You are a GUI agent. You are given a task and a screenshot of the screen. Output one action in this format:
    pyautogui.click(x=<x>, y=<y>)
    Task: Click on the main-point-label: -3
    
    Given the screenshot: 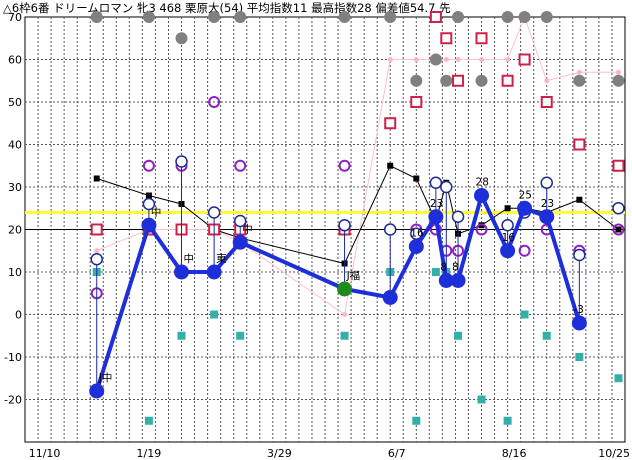 What is the action you would take?
    pyautogui.click(x=578, y=310)
    